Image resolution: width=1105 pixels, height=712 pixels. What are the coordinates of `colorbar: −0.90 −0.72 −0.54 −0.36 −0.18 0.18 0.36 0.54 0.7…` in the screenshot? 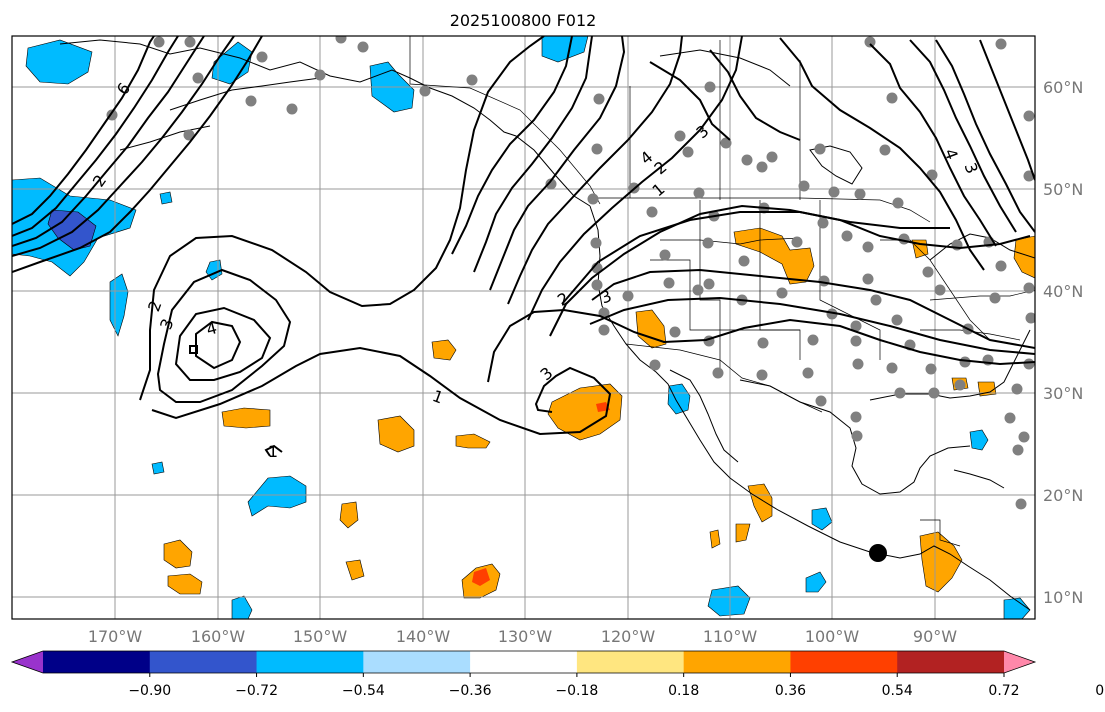 It's located at (557, 674).